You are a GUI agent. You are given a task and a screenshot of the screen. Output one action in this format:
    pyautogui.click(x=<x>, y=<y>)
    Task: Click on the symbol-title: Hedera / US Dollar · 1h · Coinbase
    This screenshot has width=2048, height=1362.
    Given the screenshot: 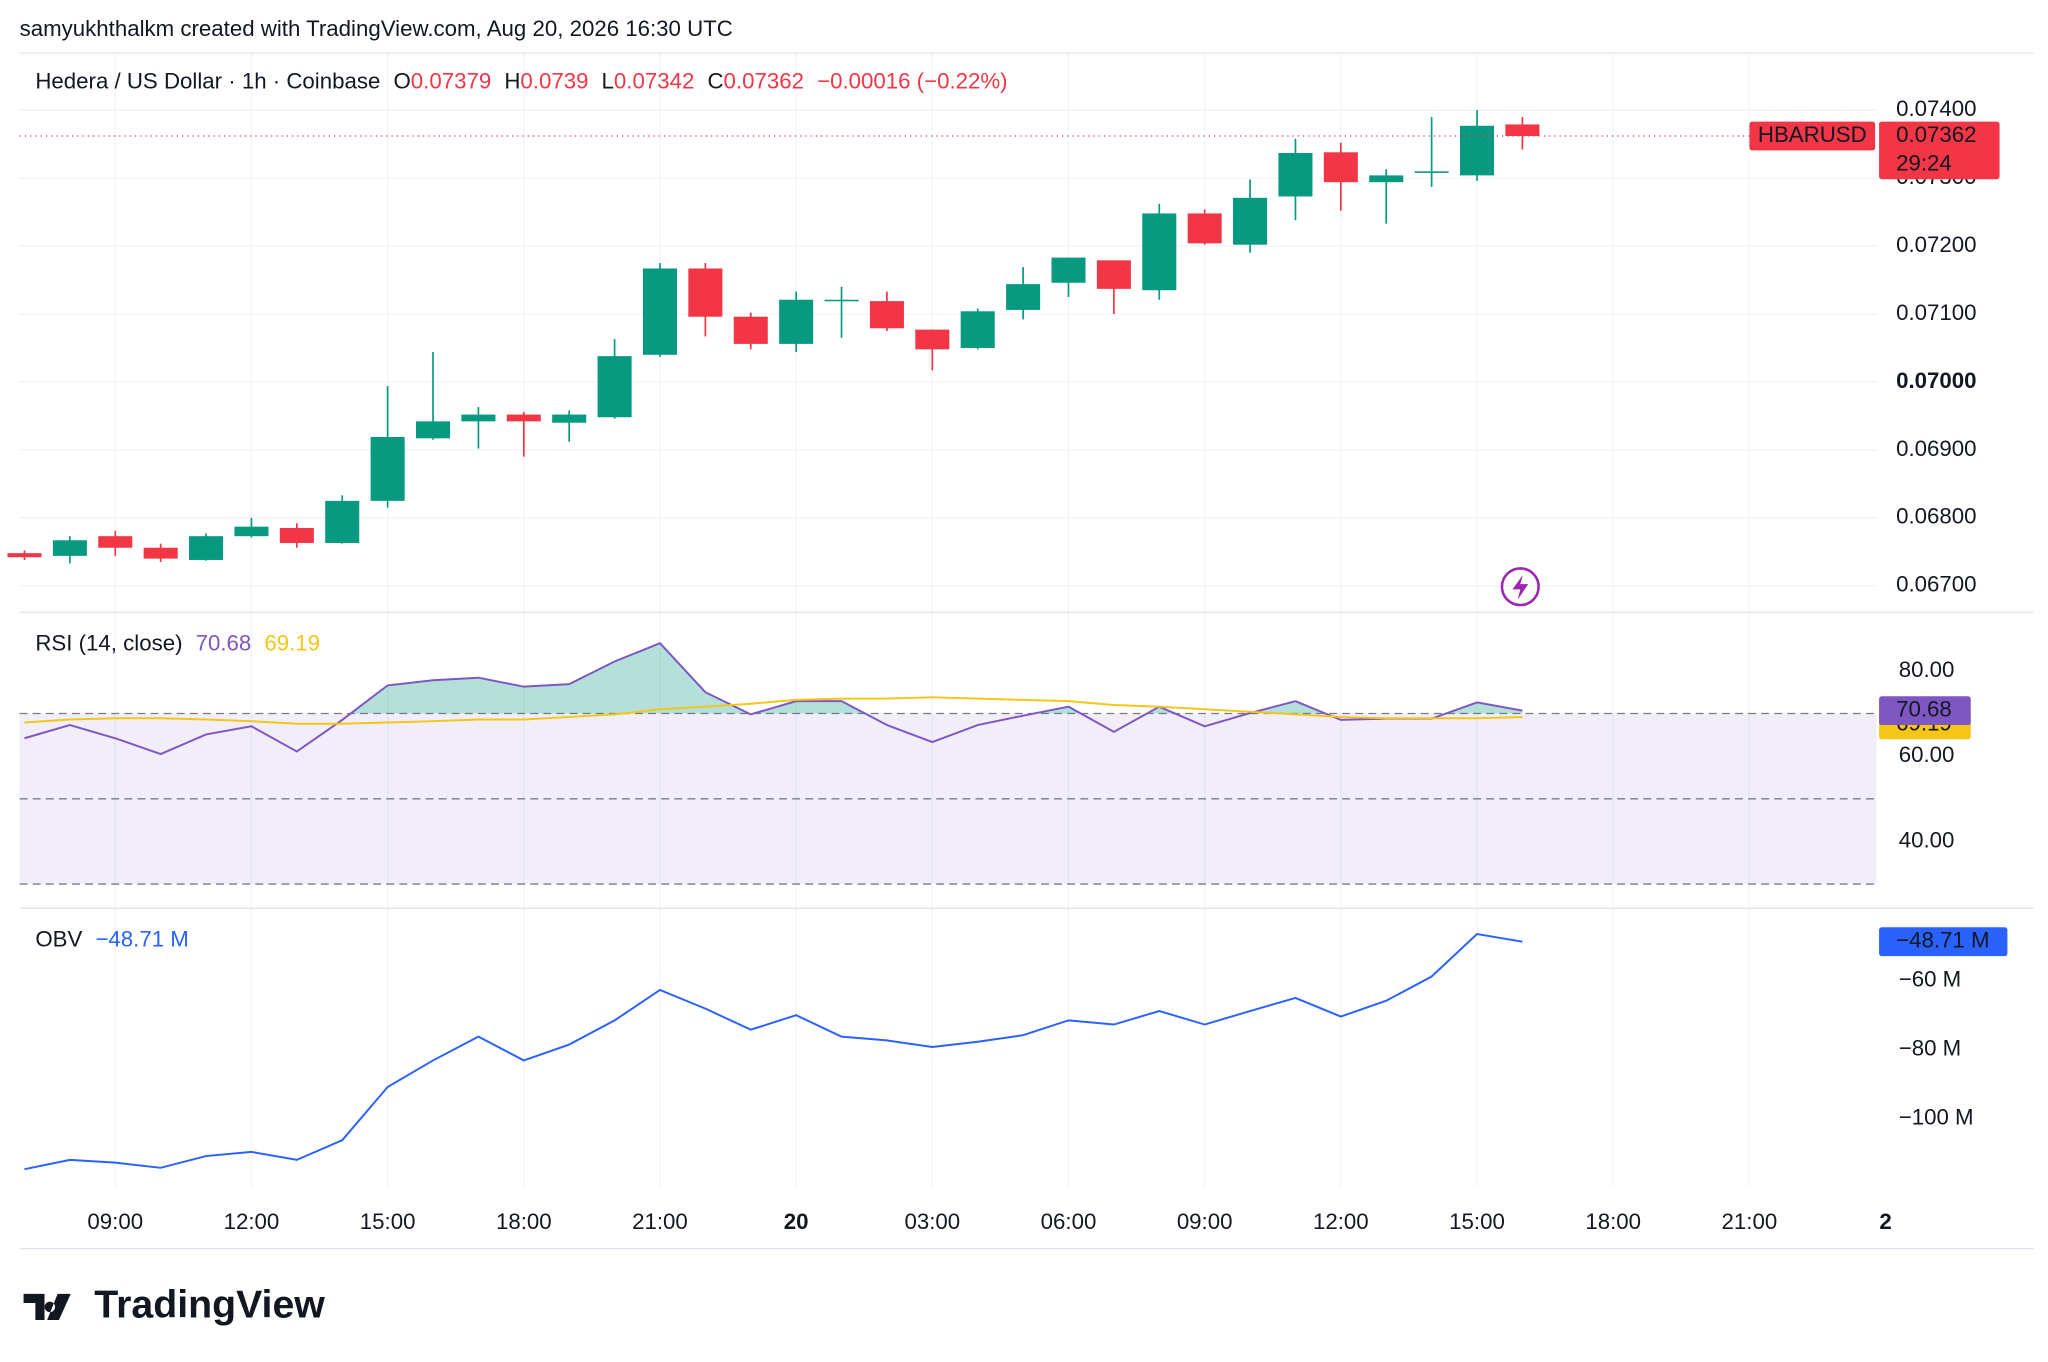 What is the action you would take?
    pyautogui.click(x=207, y=80)
    